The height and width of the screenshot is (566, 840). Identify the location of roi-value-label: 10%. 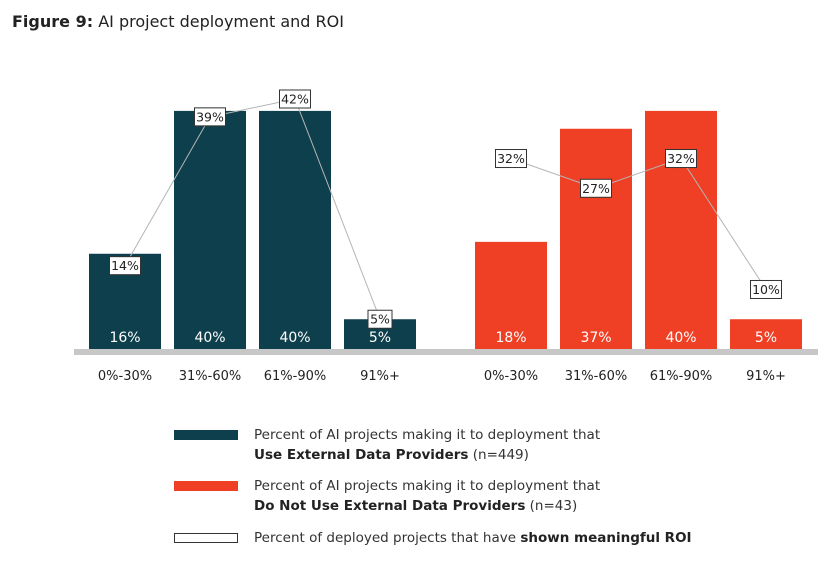
(766, 289).